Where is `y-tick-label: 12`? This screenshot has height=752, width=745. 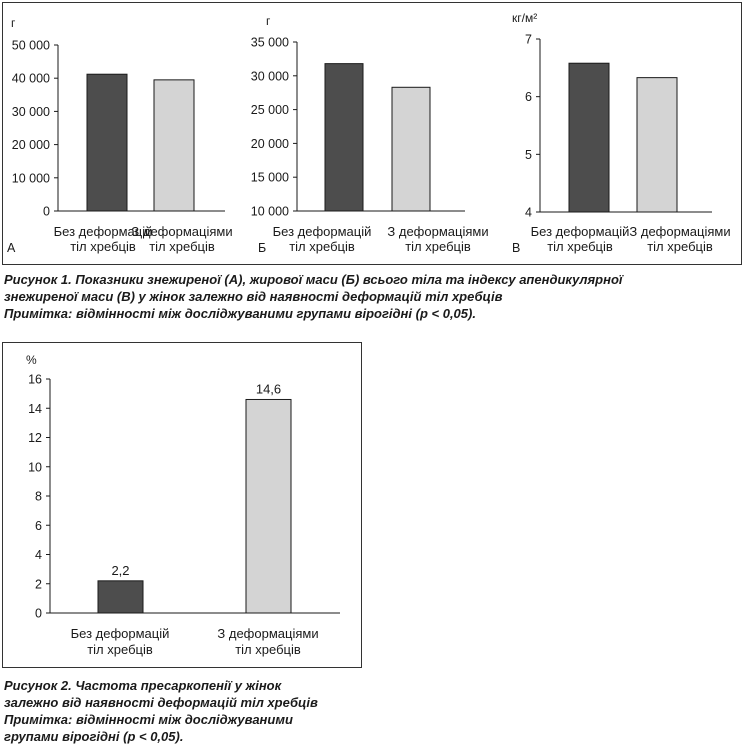 y-tick-label: 12 is located at coordinates (35, 438).